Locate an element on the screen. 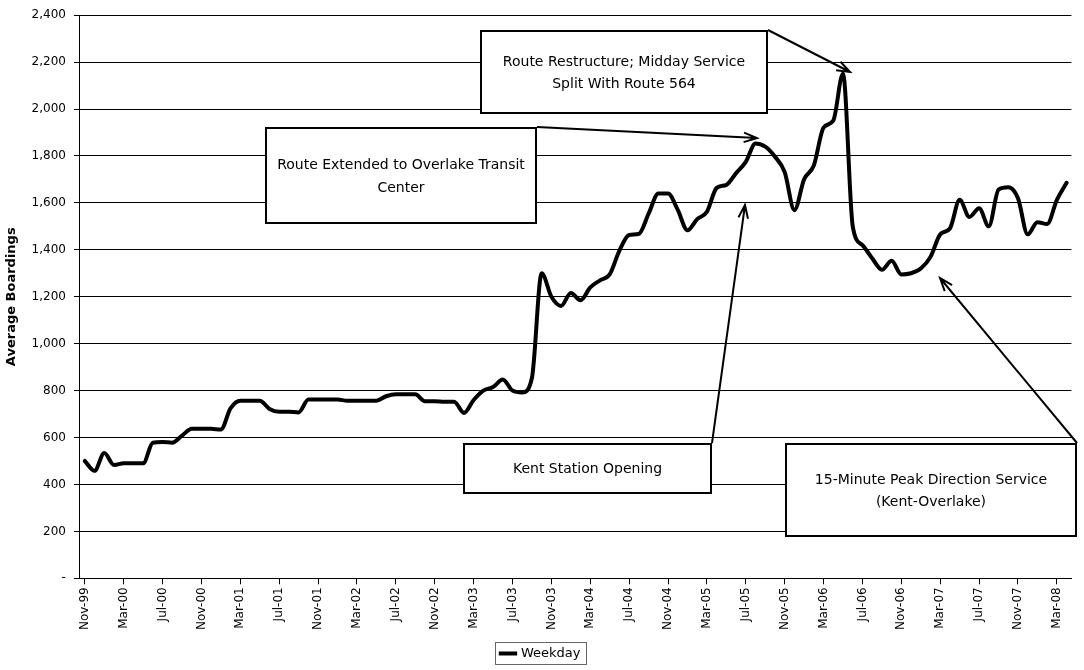 This screenshot has height=670, width=1084. x-tick-label: Jul-03 is located at coordinates (511, 605).